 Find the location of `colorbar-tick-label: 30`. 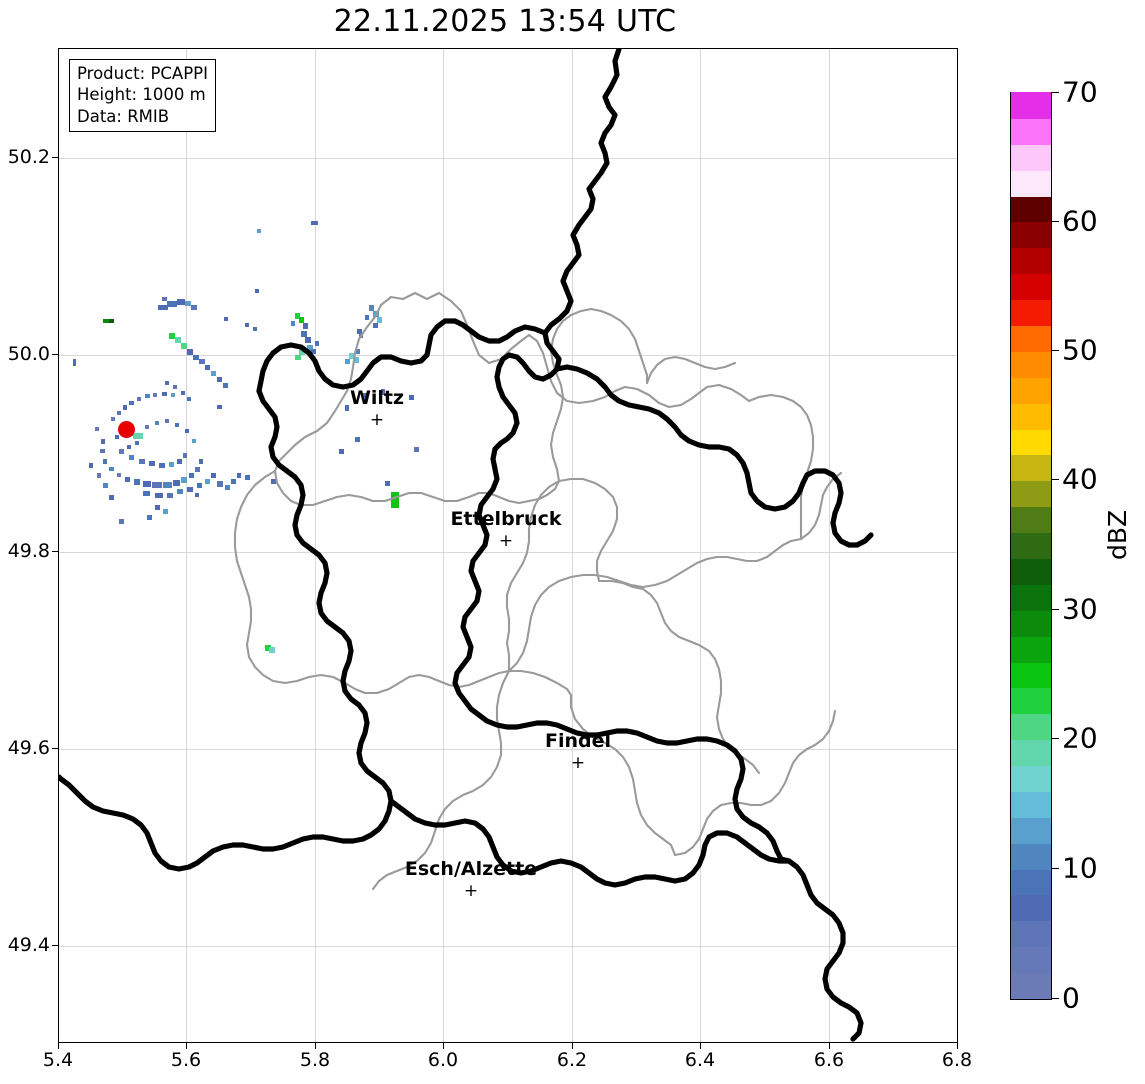

colorbar-tick-label: 30 is located at coordinates (1080, 609).